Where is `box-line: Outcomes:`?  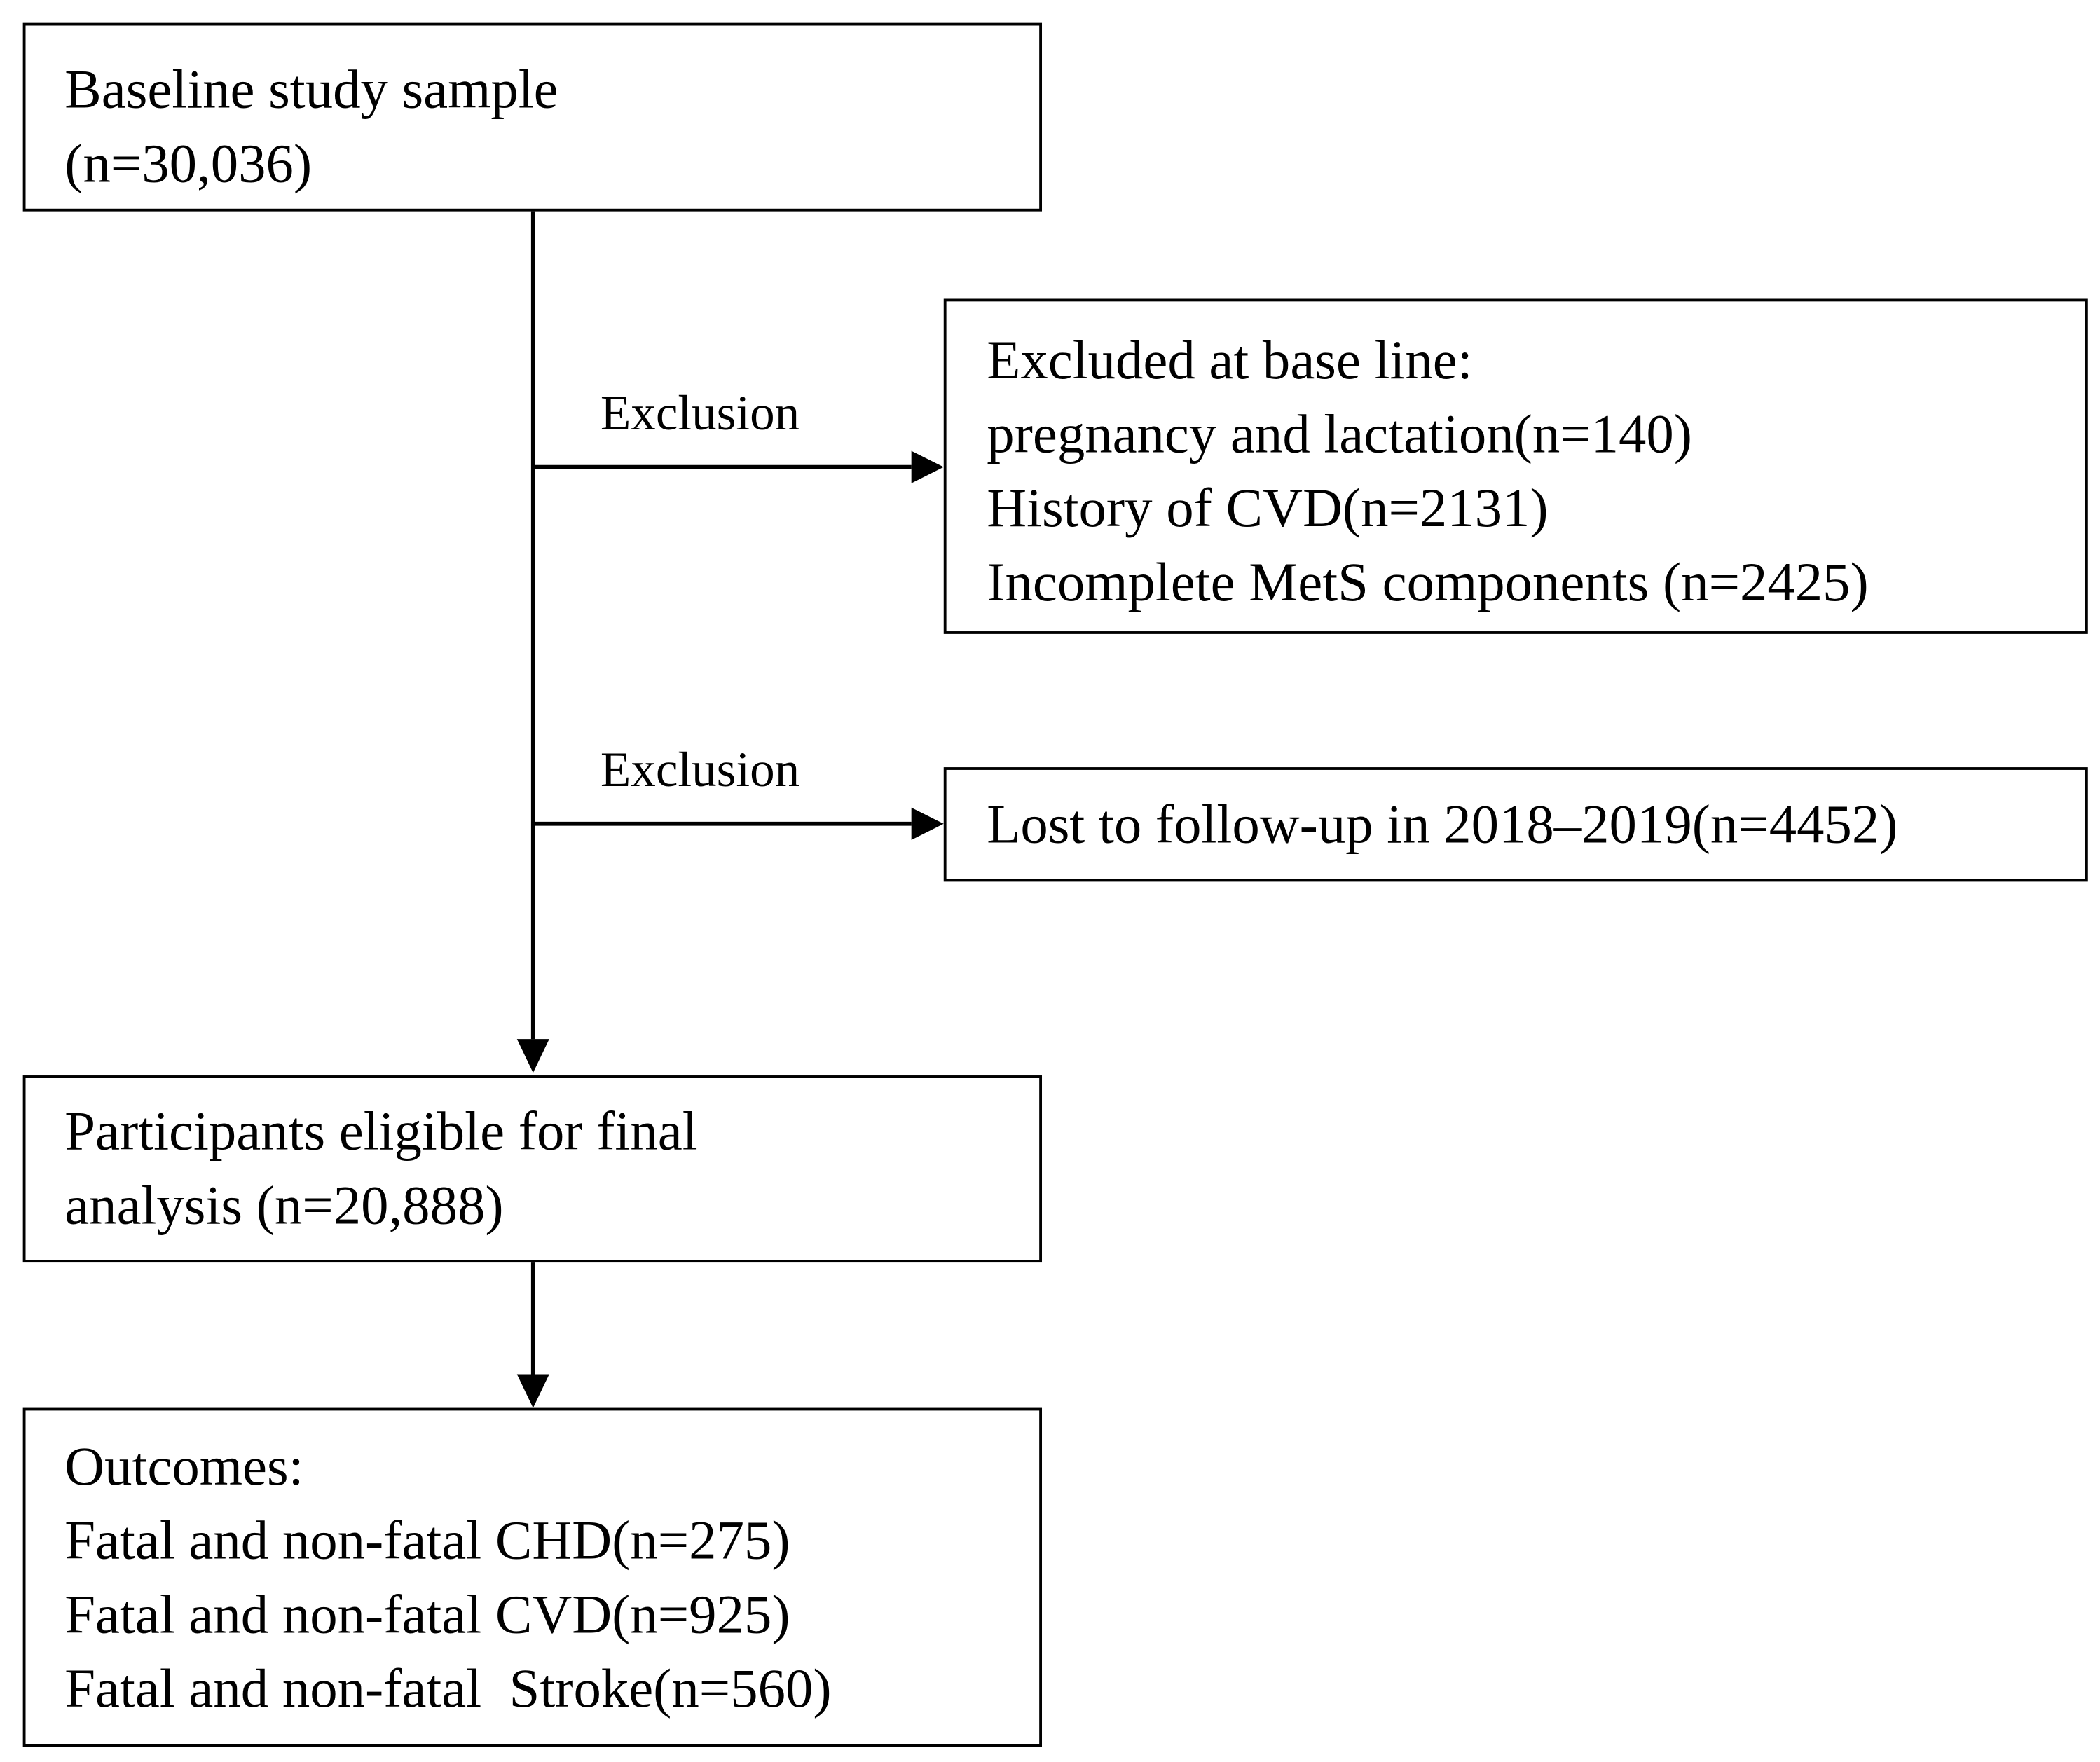
box-line: Outcomes: is located at coordinates (184, 1466).